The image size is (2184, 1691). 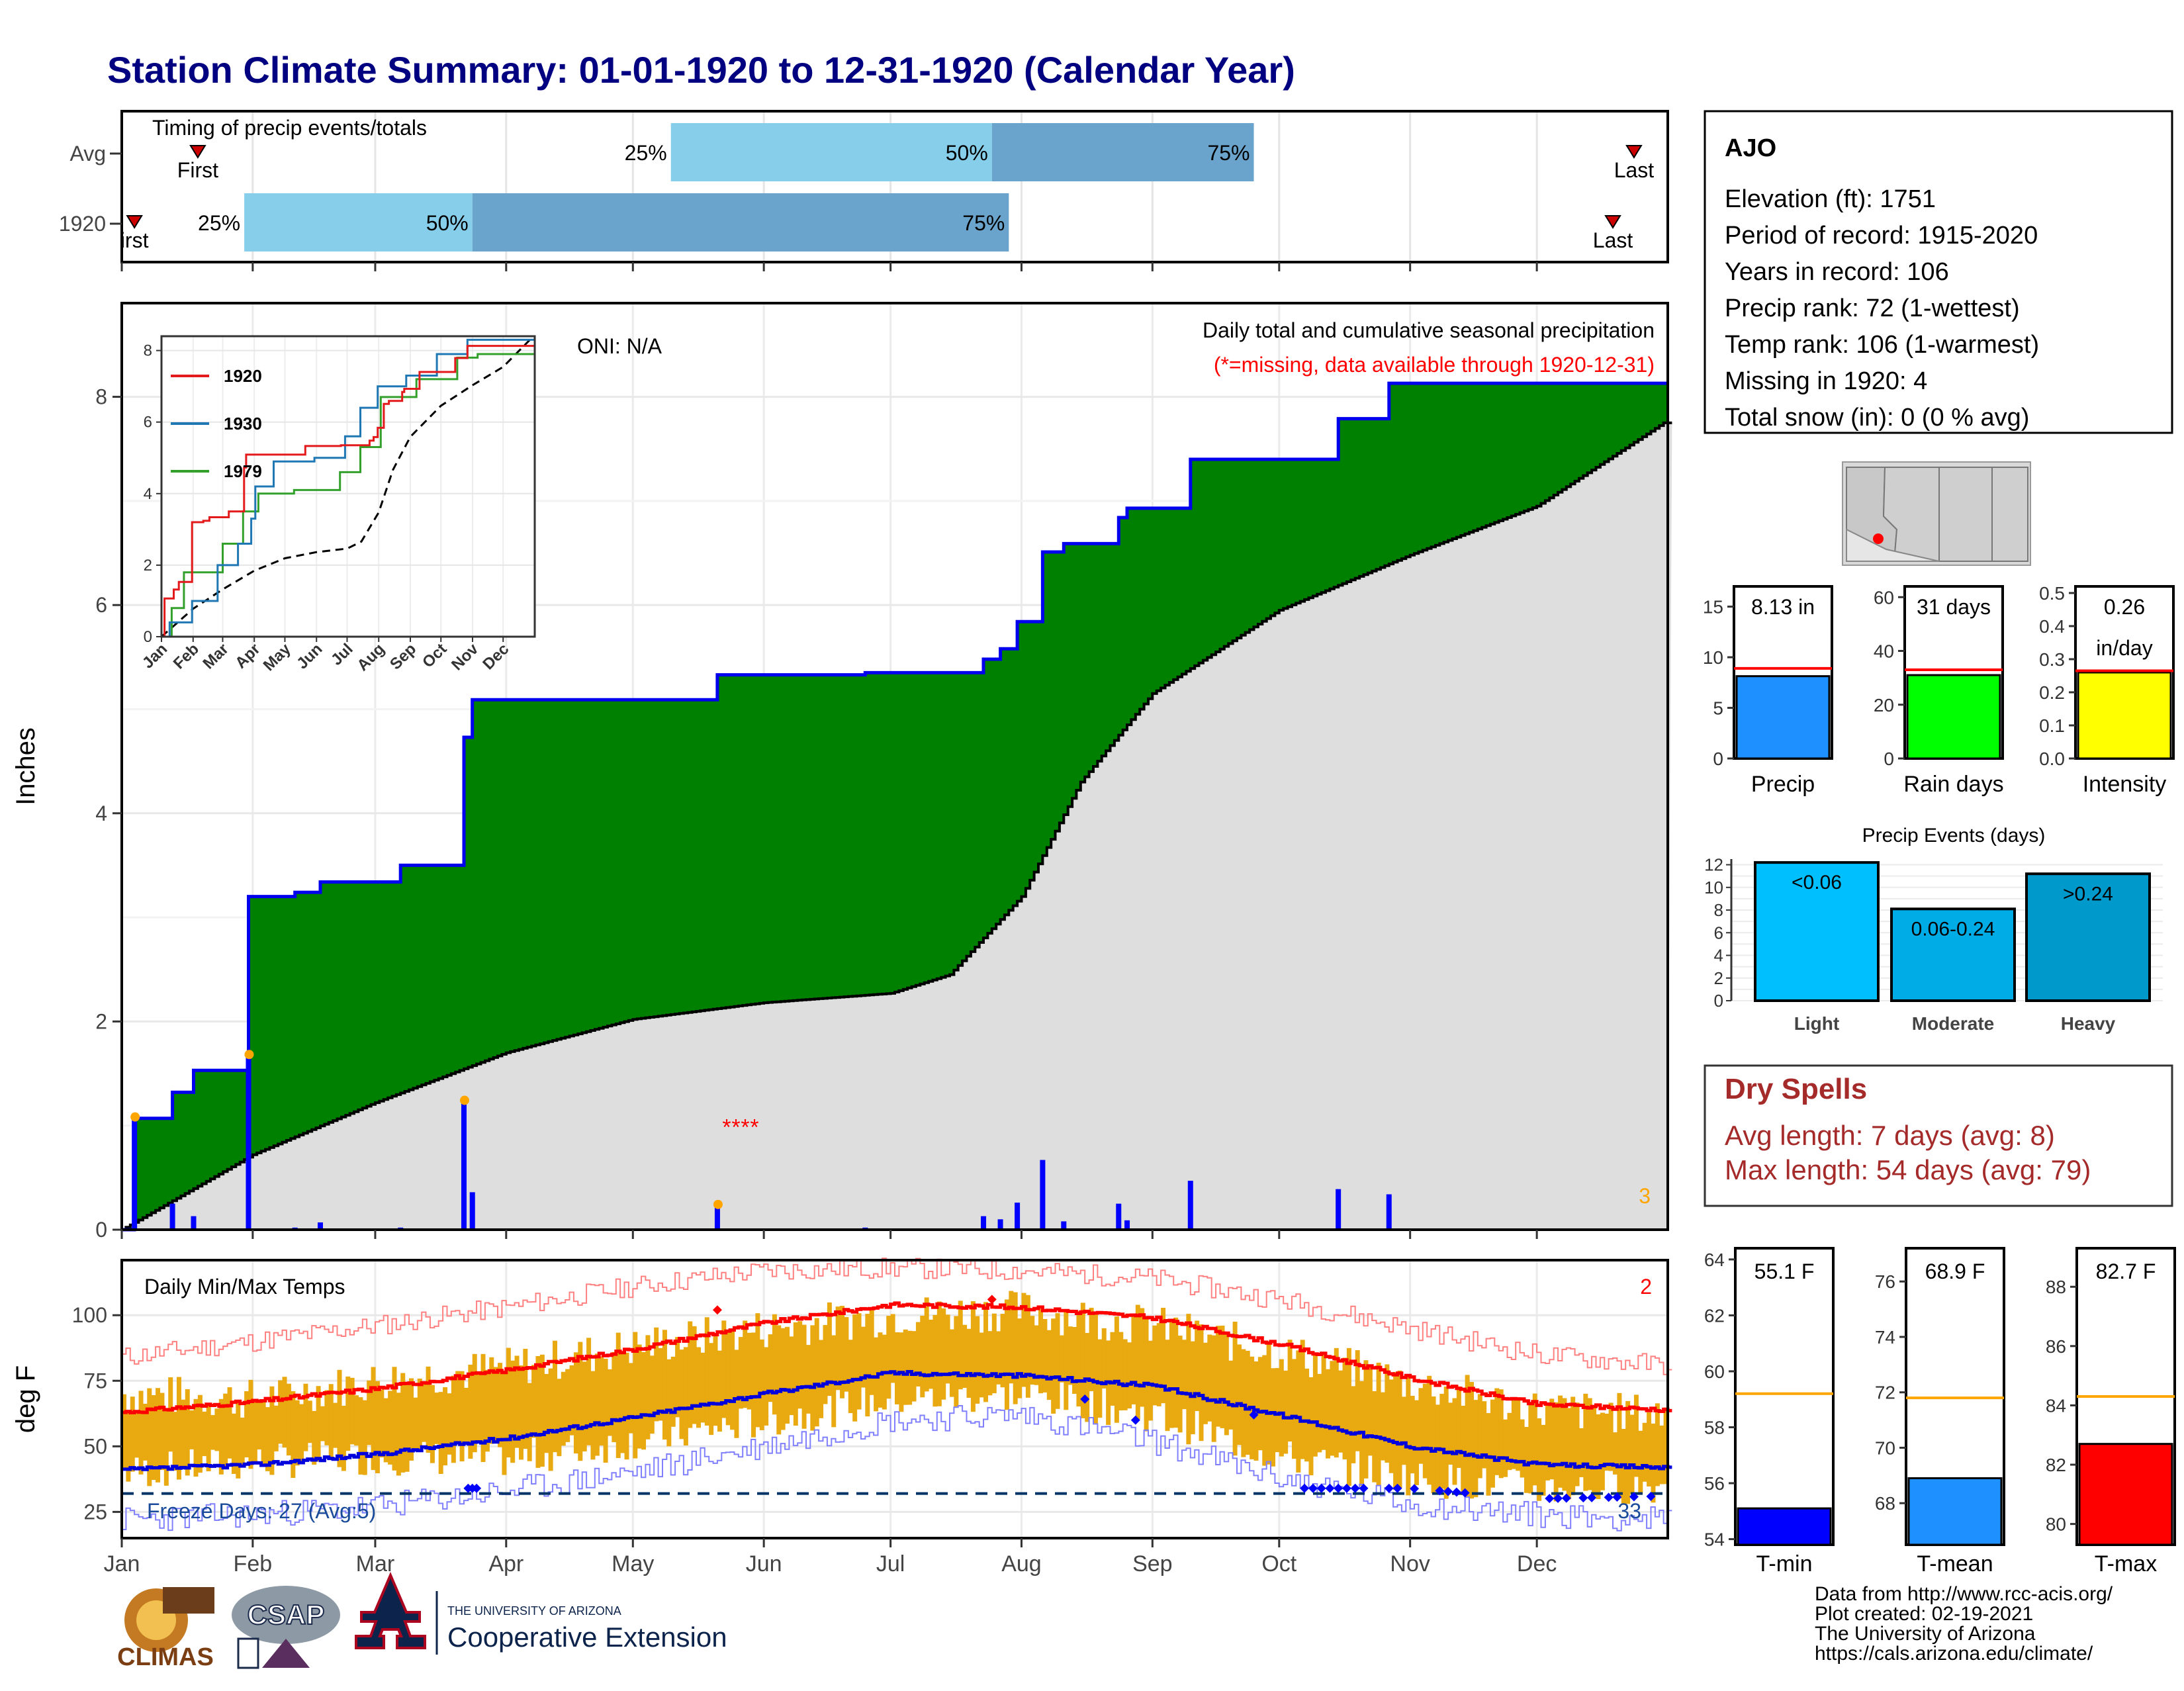 What do you see at coordinates (633, 1564) in the screenshot?
I see `month-label: May` at bounding box center [633, 1564].